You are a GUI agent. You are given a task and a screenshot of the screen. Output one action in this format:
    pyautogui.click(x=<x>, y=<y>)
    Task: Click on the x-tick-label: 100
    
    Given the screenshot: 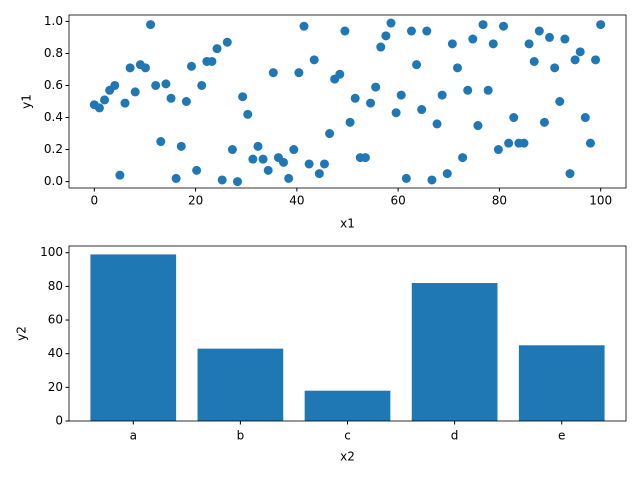 What is the action you would take?
    pyautogui.click(x=600, y=201)
    